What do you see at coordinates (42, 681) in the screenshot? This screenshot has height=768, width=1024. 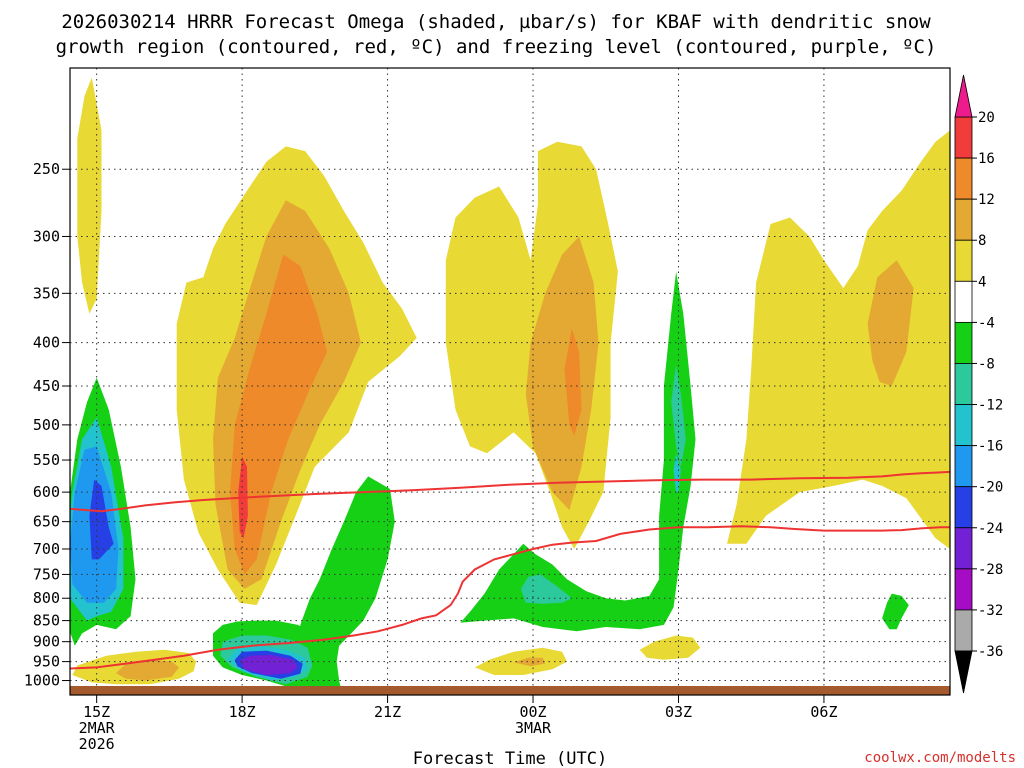 I see `y-tick-label-1000: 1000` at bounding box center [42, 681].